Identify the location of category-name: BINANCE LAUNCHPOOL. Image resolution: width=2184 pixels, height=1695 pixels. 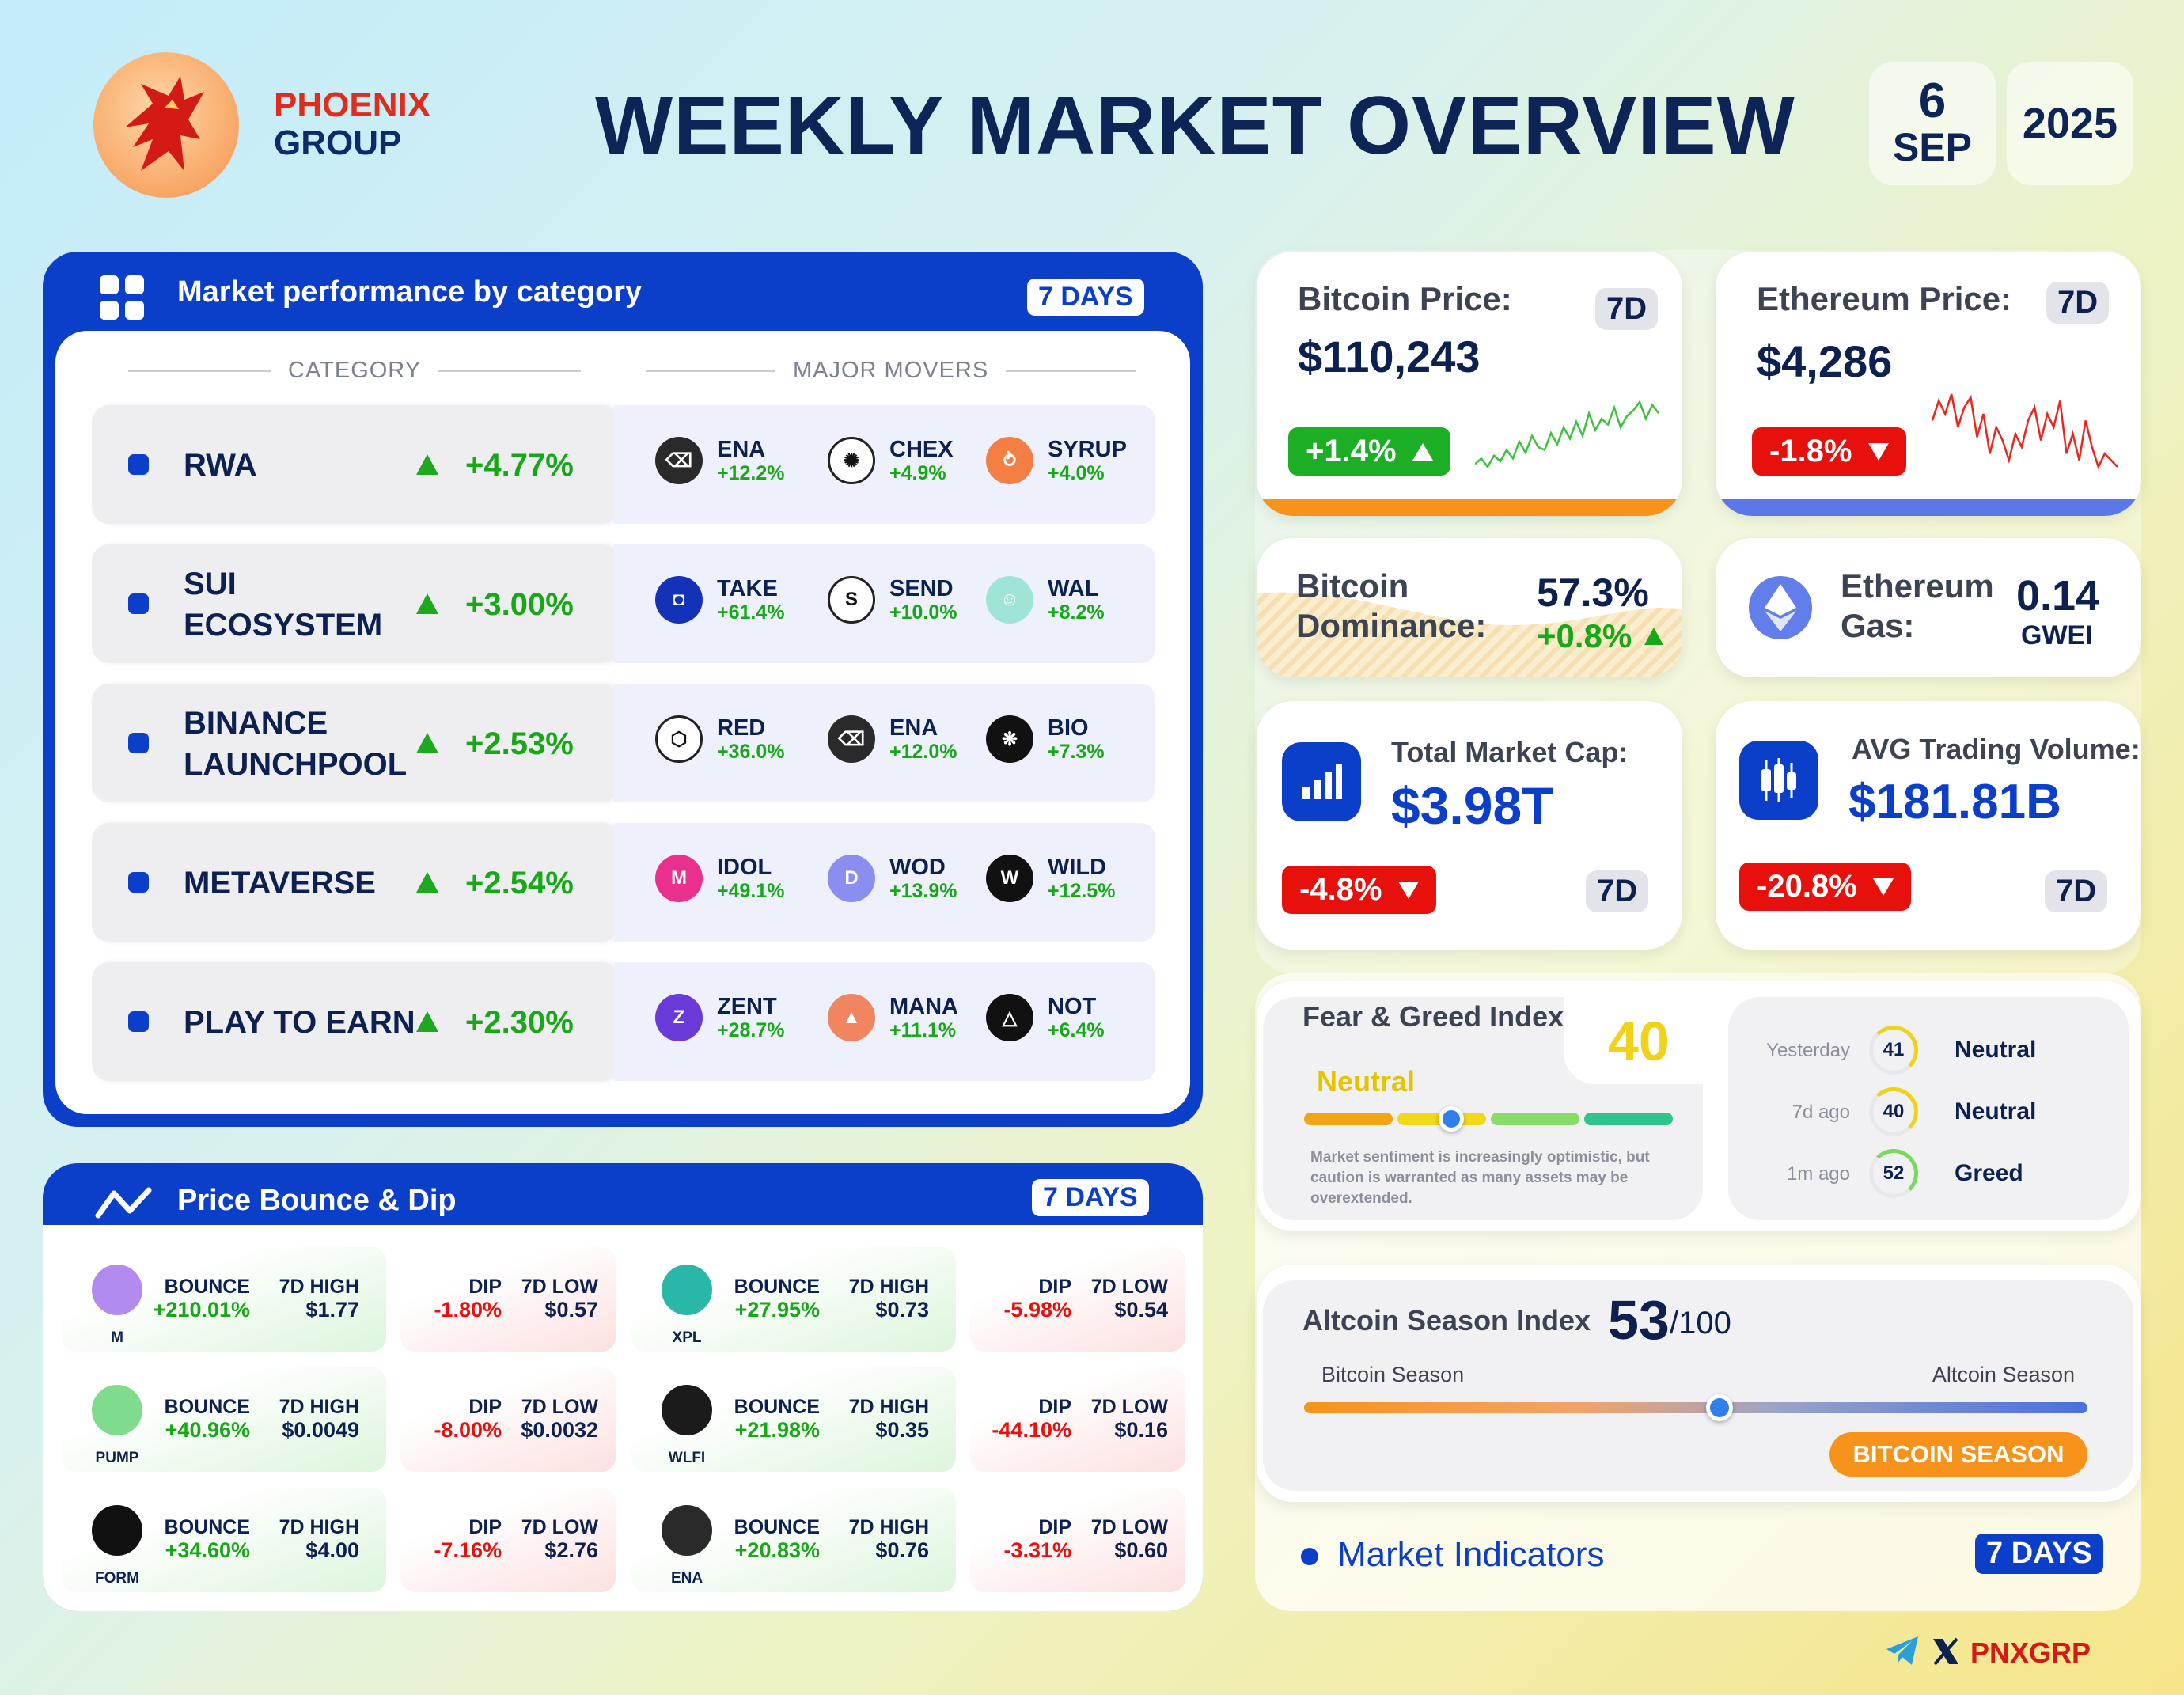
(296, 744).